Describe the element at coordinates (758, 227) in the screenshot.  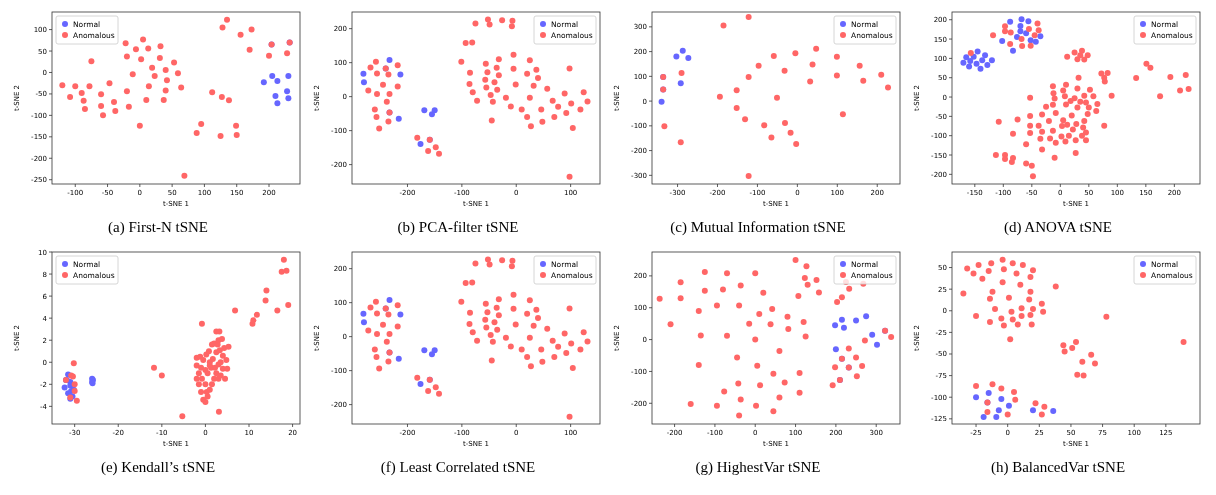
I see `text: (c) Mutual Information tSNE` at that location.